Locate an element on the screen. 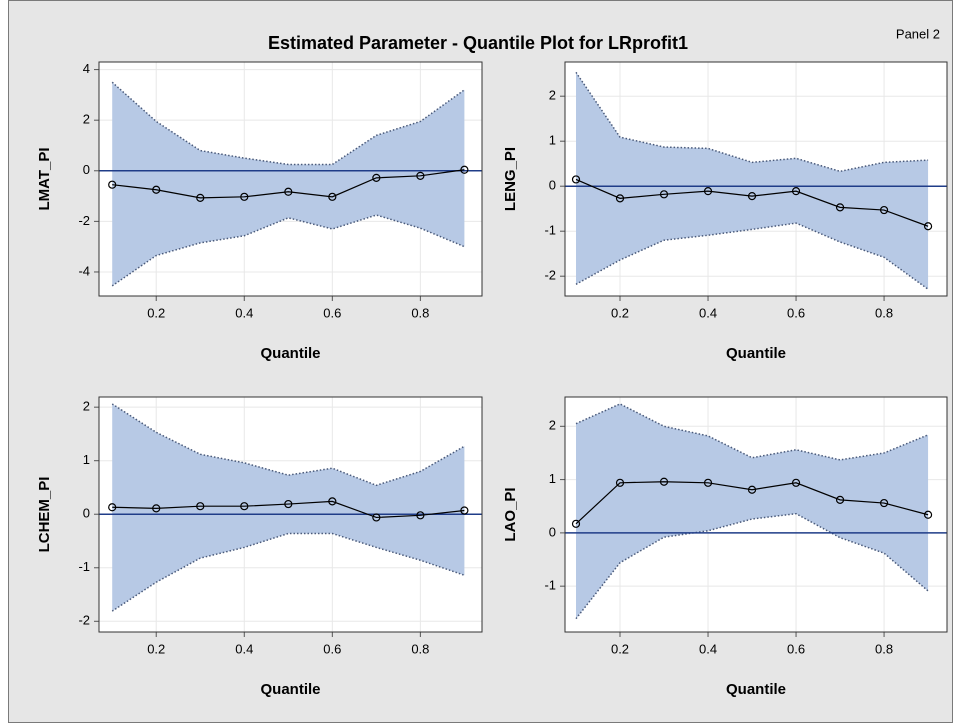 The image size is (953, 723). panel-label: Panel 2 is located at coordinates (918, 33).